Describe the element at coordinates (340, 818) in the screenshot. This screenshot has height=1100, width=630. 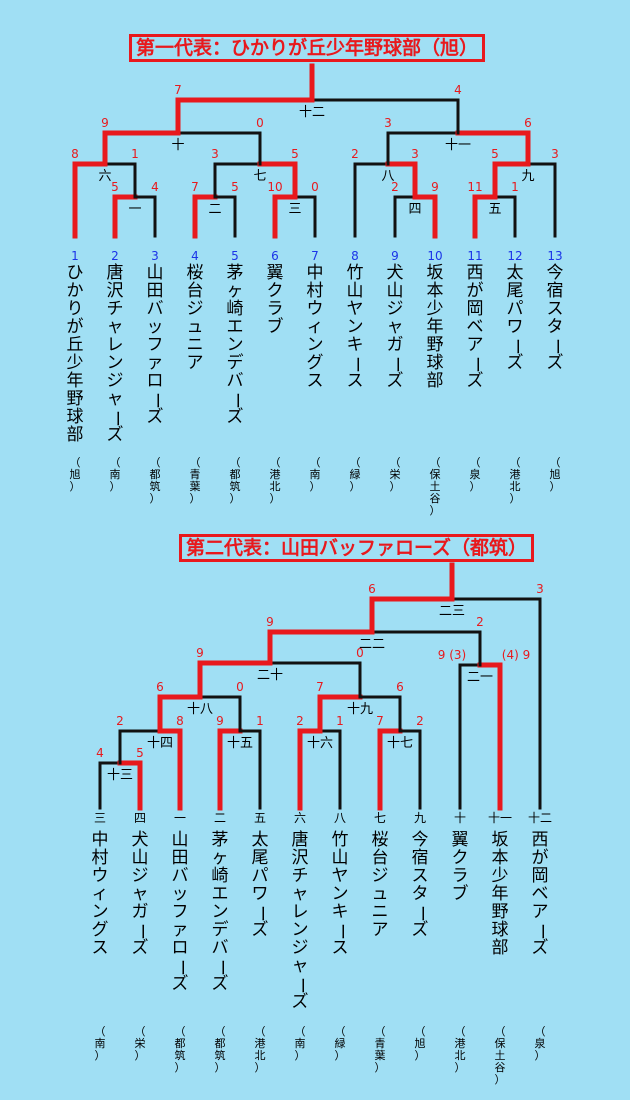
I see `team-number: 八` at that location.